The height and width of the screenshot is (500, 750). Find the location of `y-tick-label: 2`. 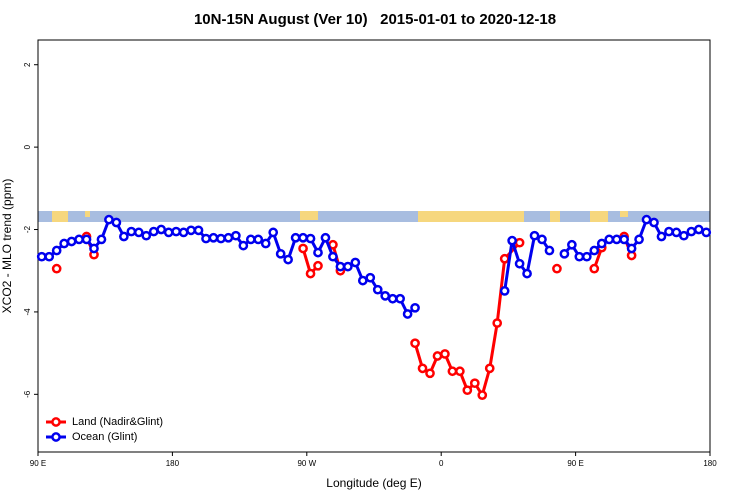

y-tick-label: 2 is located at coordinates (27, 64).